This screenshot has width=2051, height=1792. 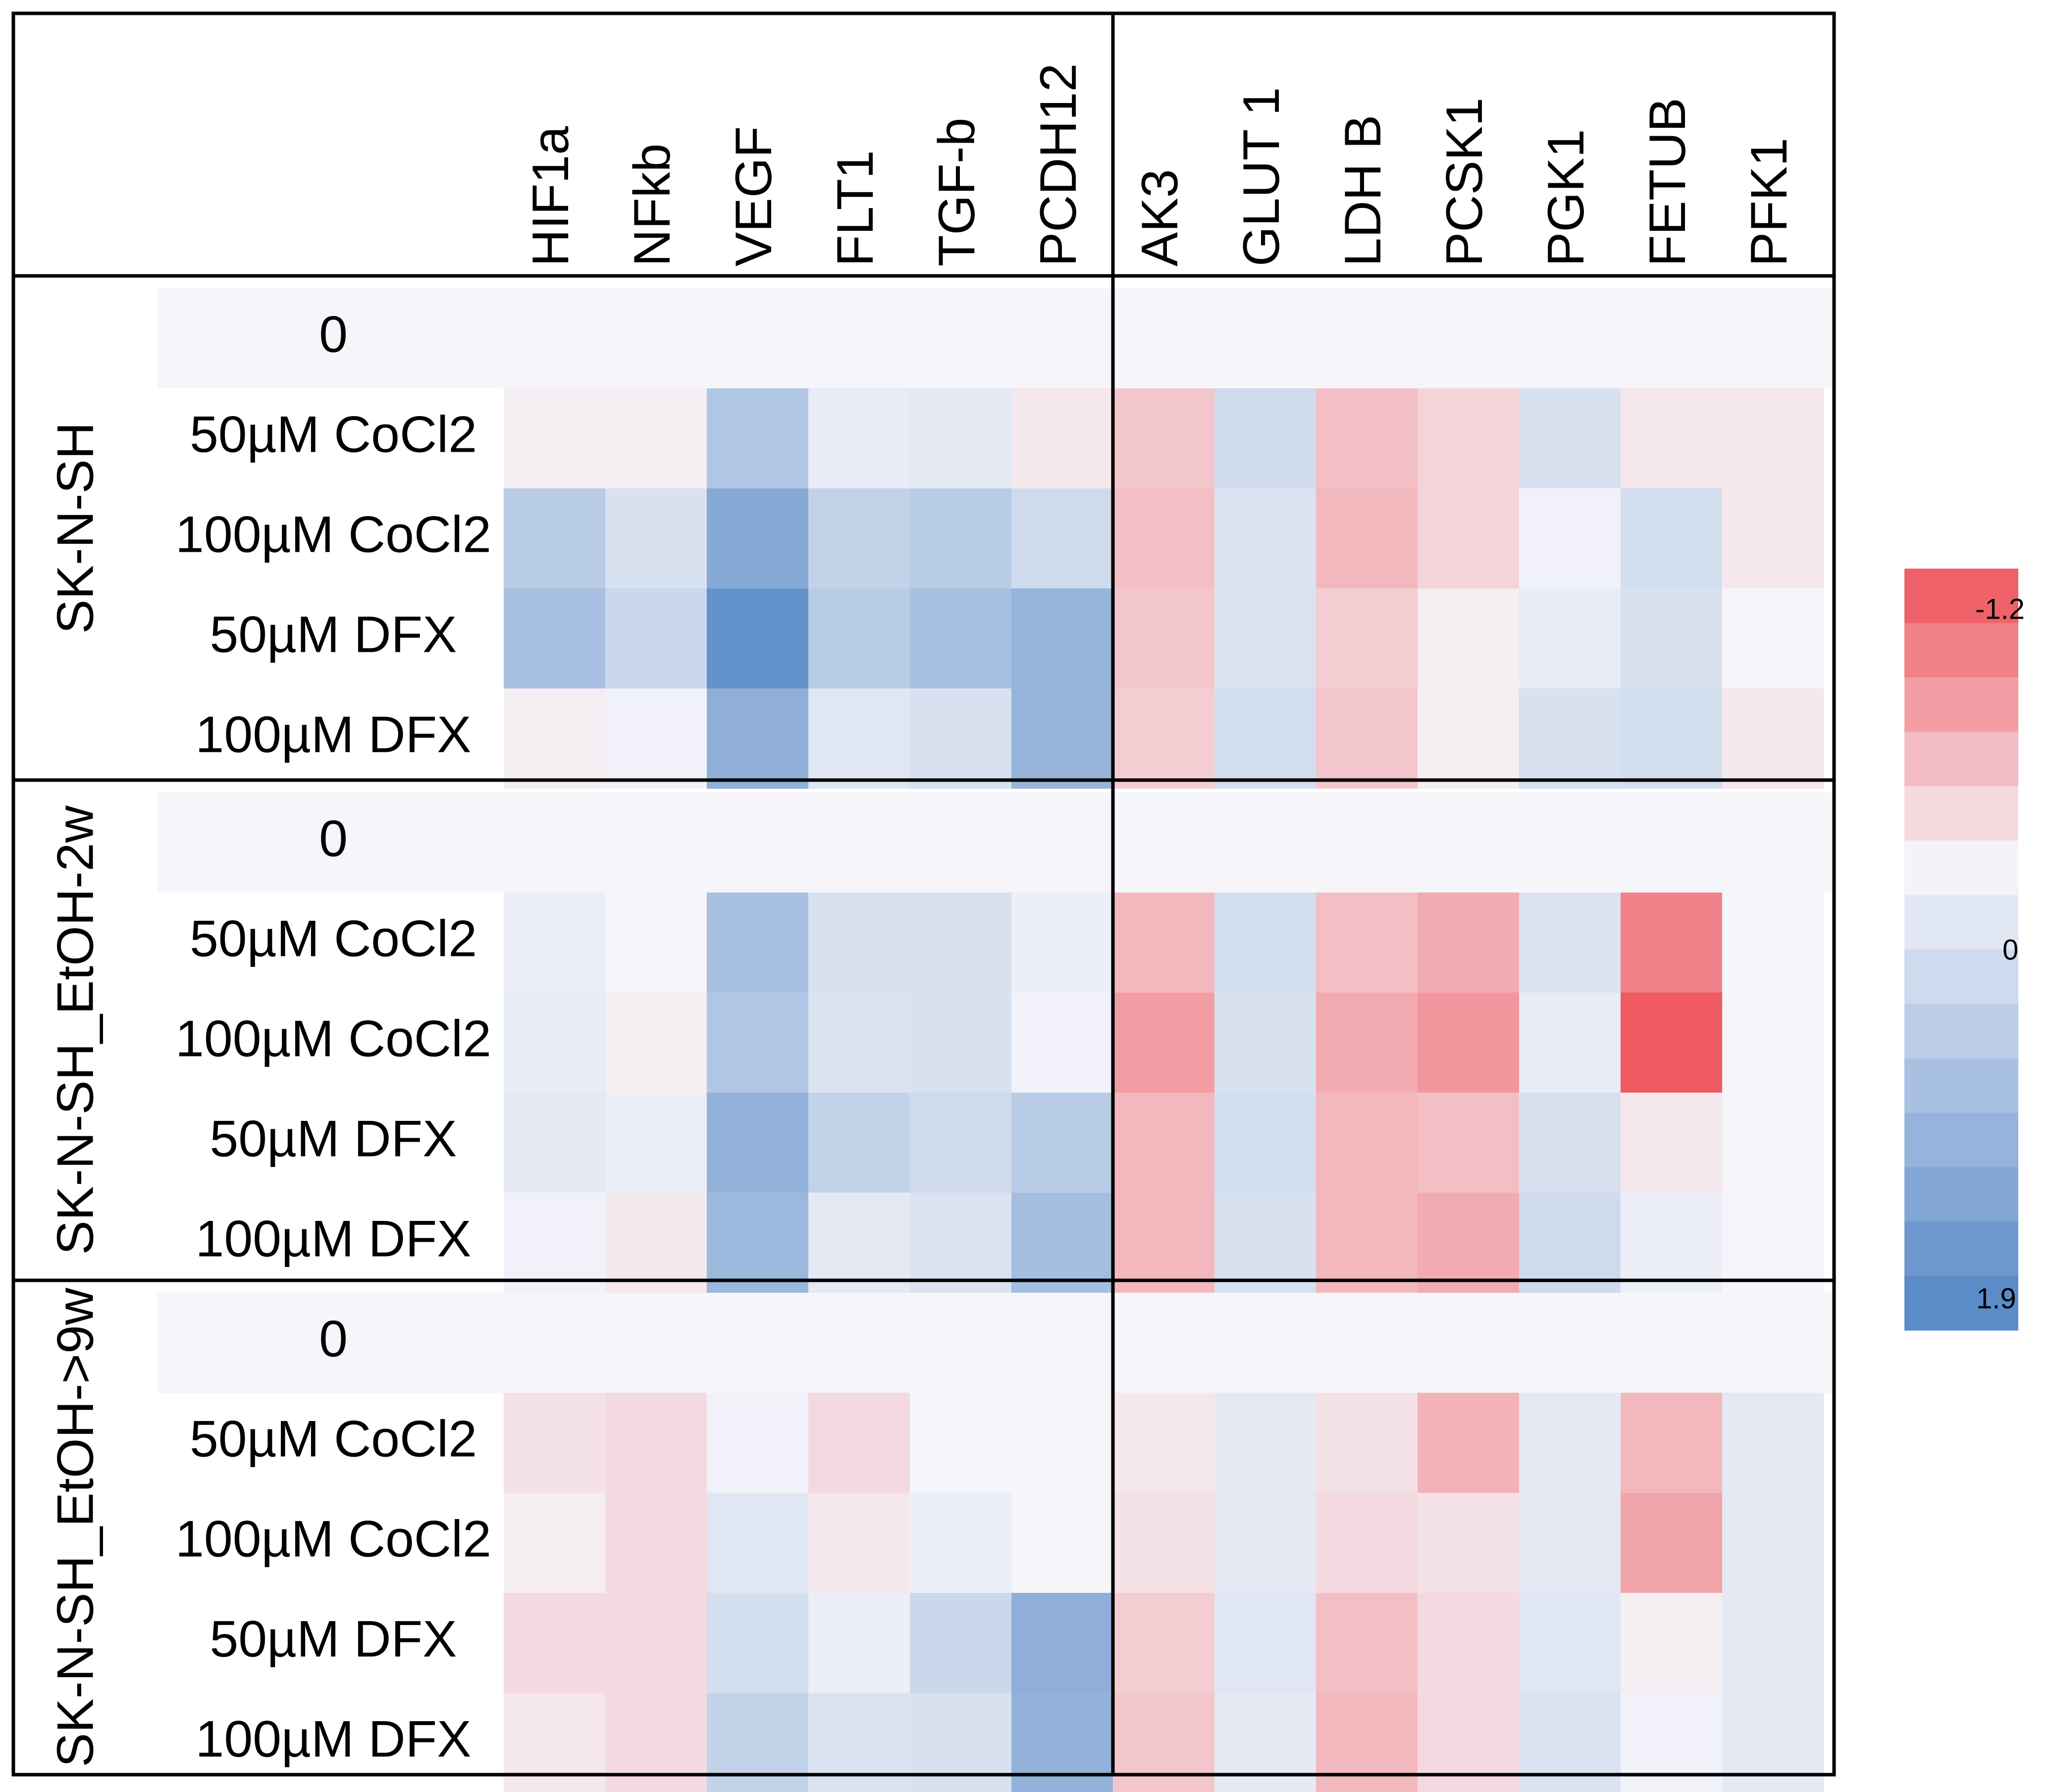 I want to click on column-label: FETUB, so click(x=1667, y=182).